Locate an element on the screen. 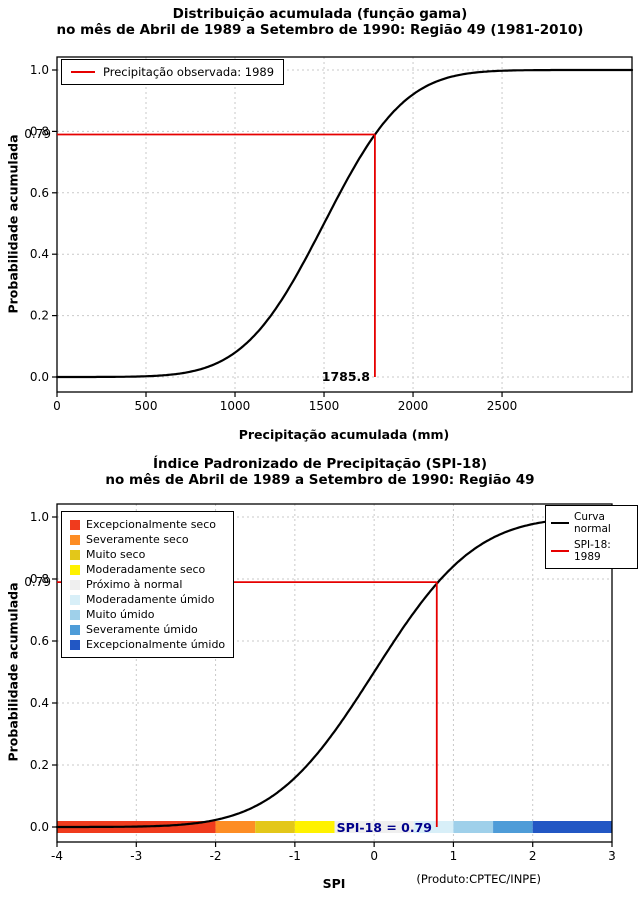 The image size is (640, 900). category-label: Severamente seco is located at coordinates (137, 539).